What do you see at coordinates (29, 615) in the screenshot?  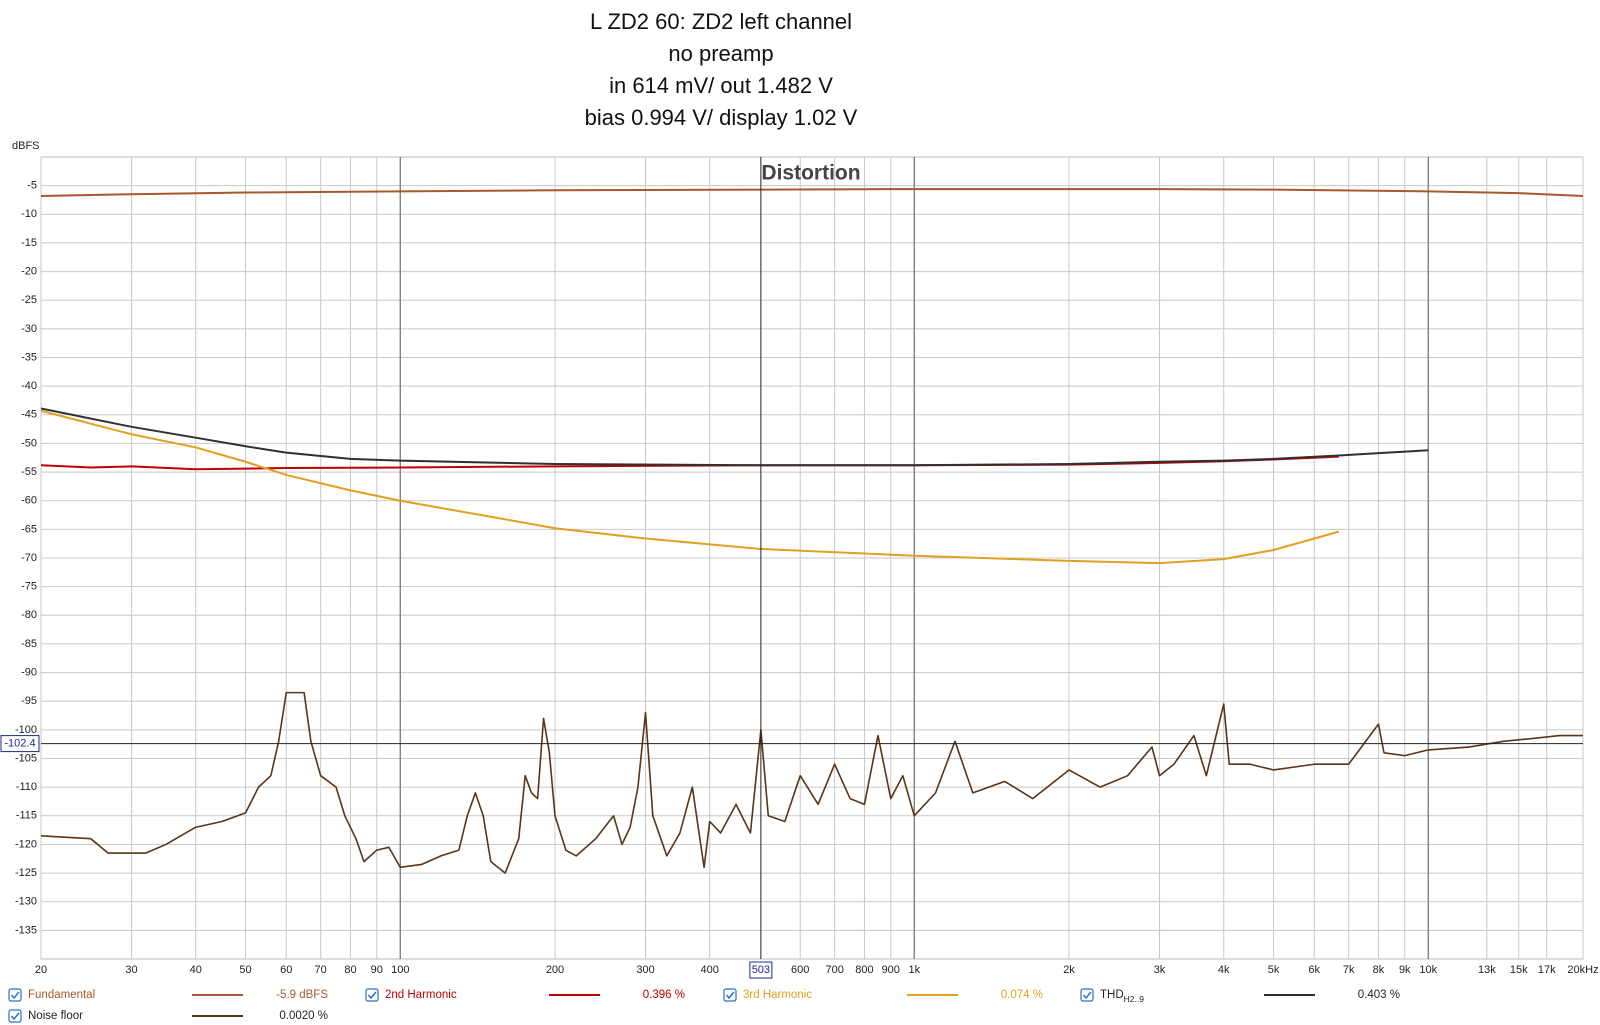 I see `y-tick-label: -80` at bounding box center [29, 615].